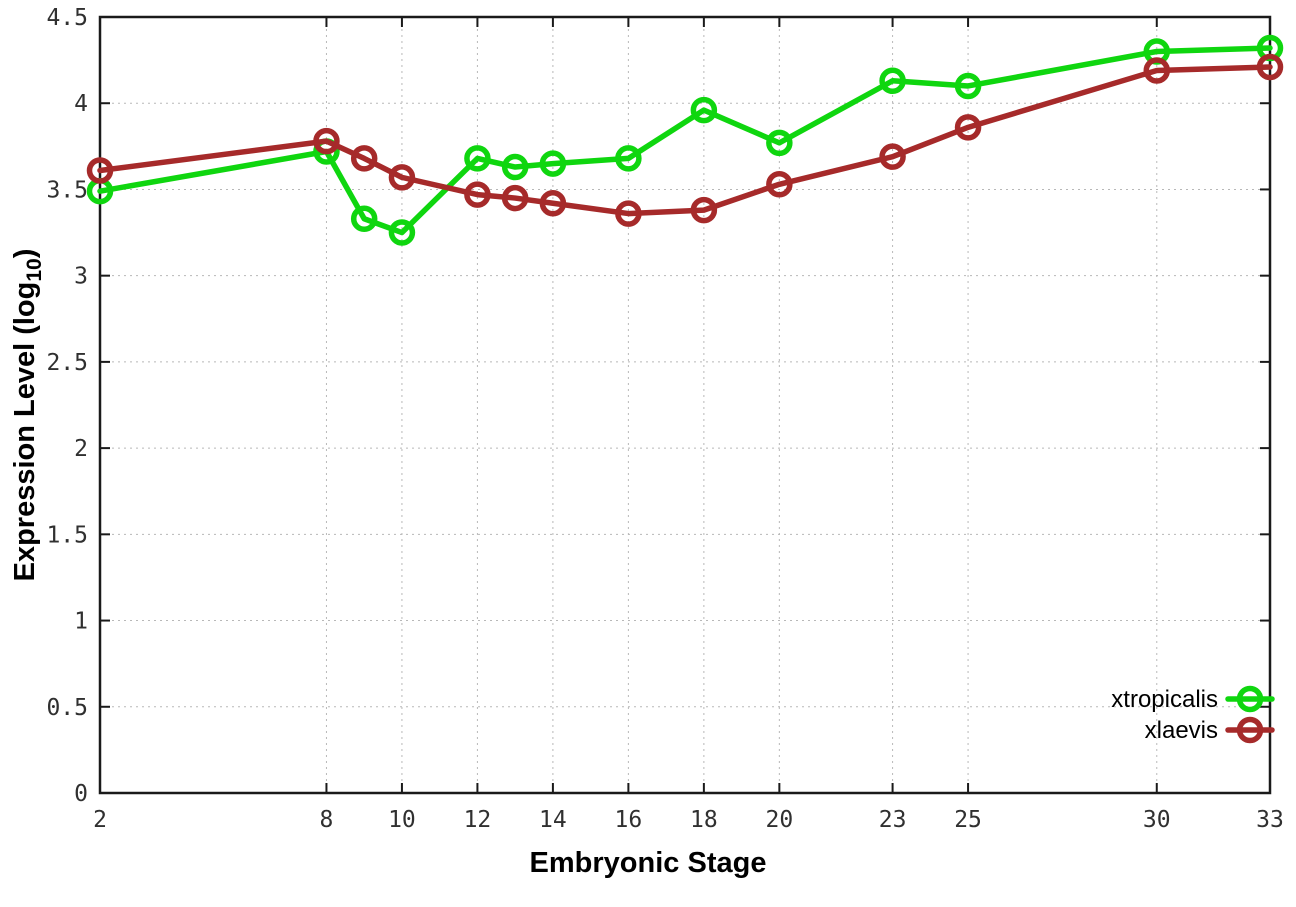 This screenshot has width=1296, height=907. Describe the element at coordinates (34, 270) in the screenshot. I see `y-axis-title-subscript: 10` at that location.